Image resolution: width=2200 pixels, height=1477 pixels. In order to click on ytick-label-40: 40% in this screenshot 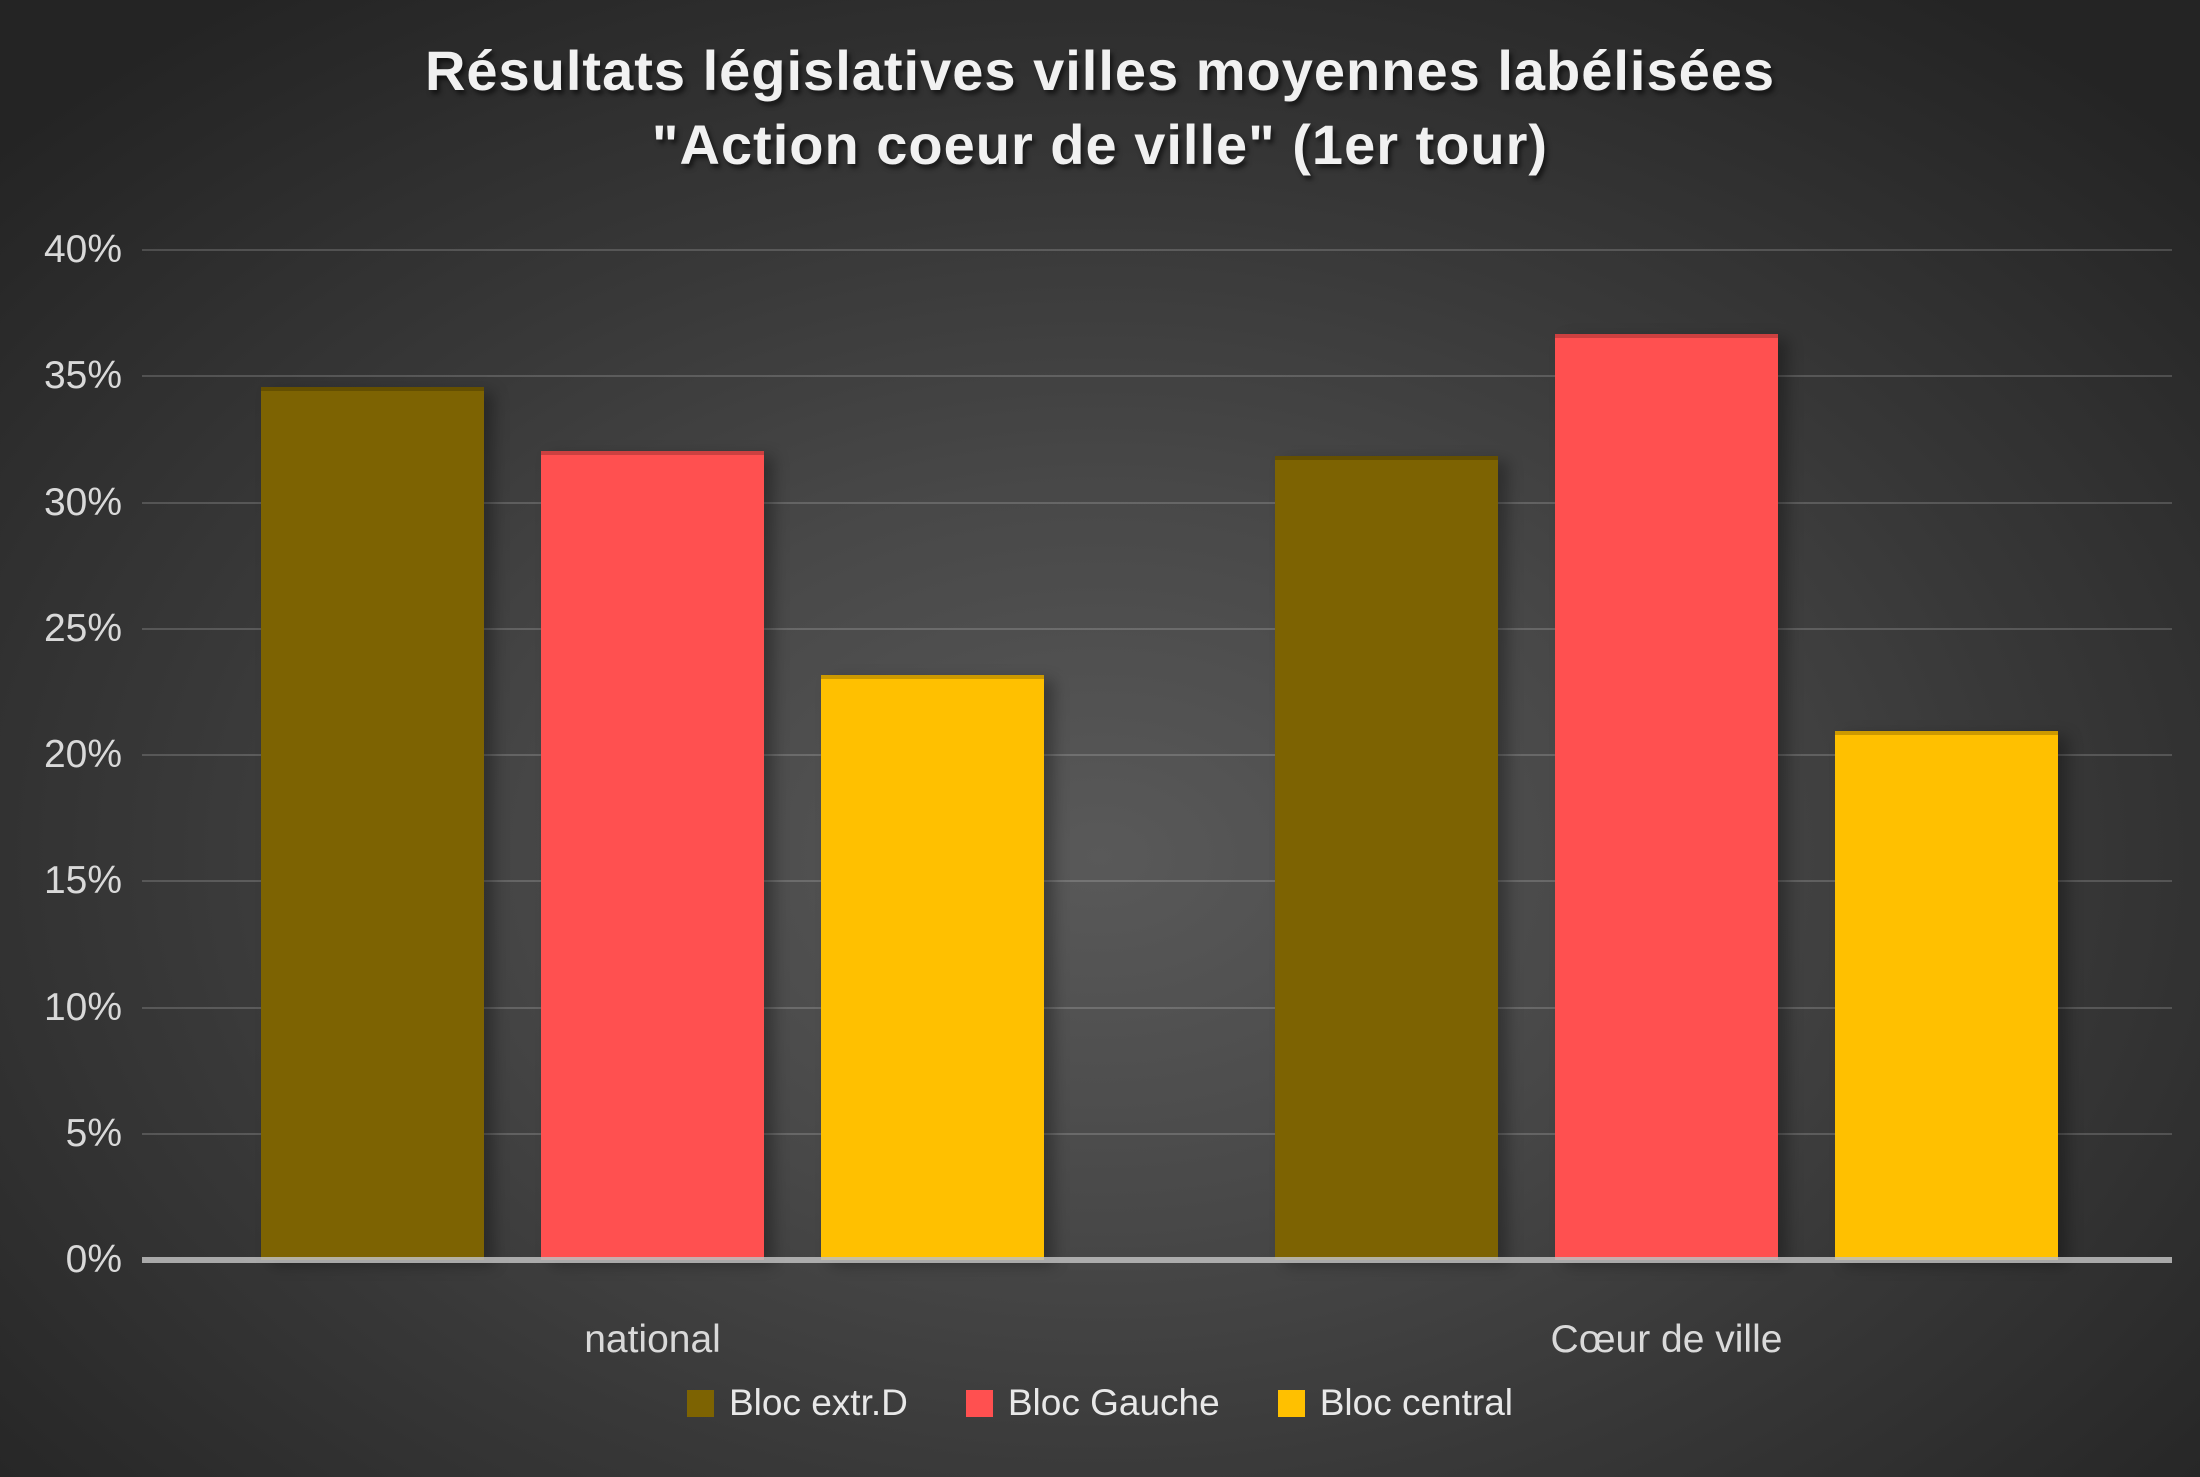, I will do `click(82, 249)`.